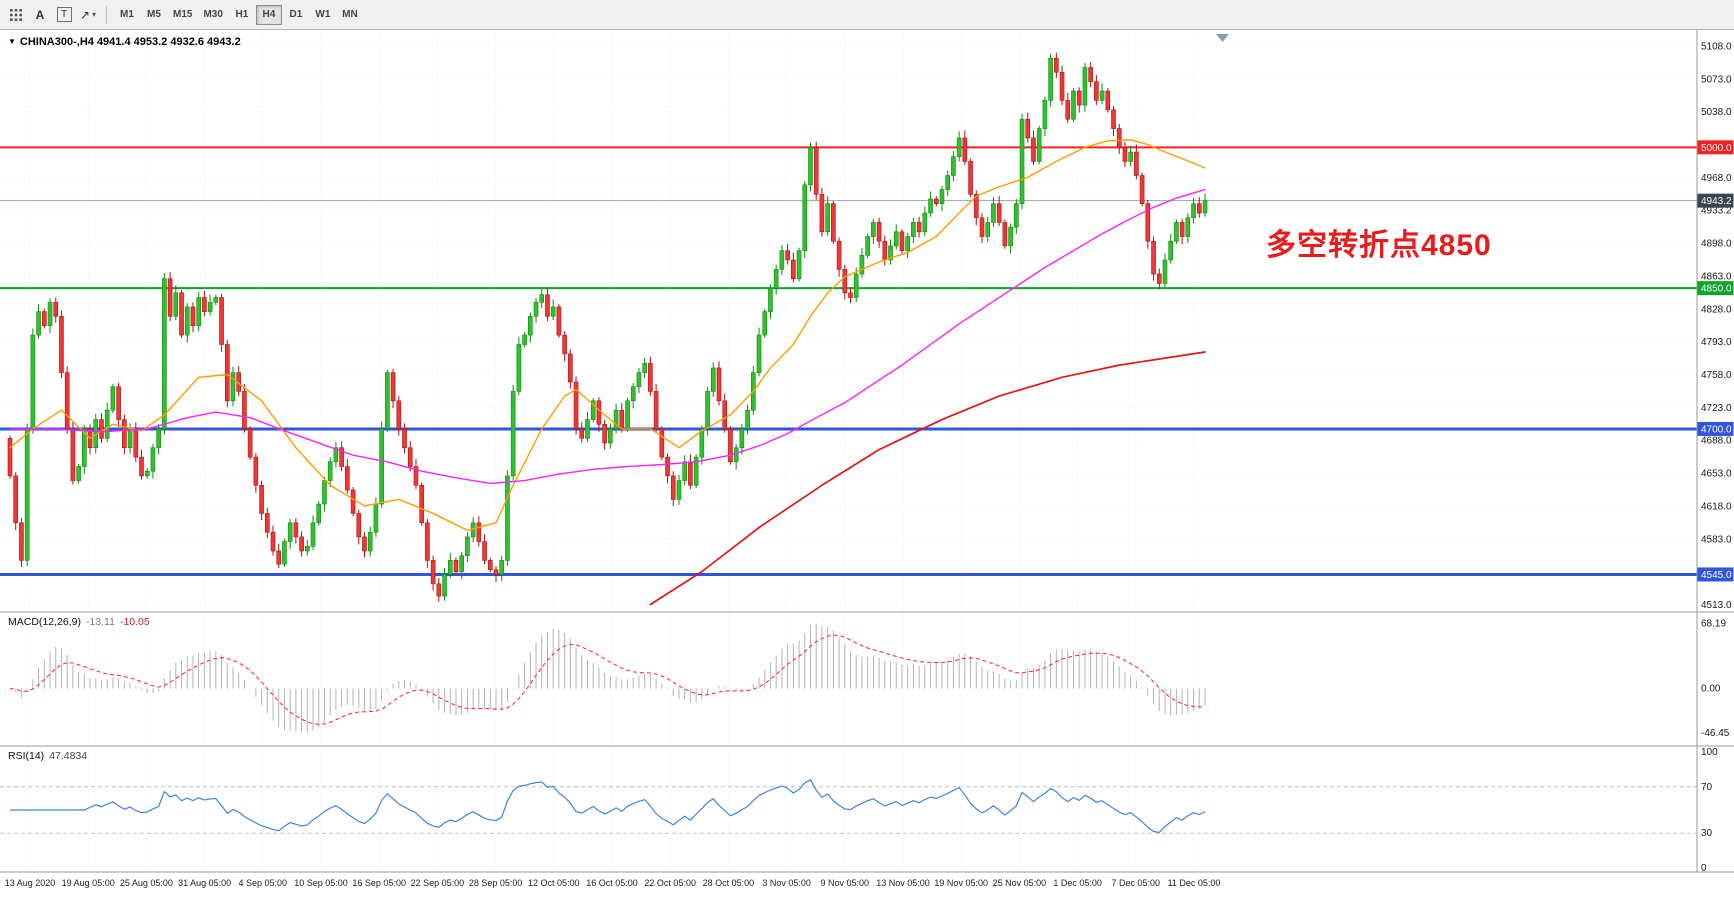 The width and height of the screenshot is (1734, 898). What do you see at coordinates (961, 883) in the screenshot?
I see `svg-text: 19 Nov 05:00` at bounding box center [961, 883].